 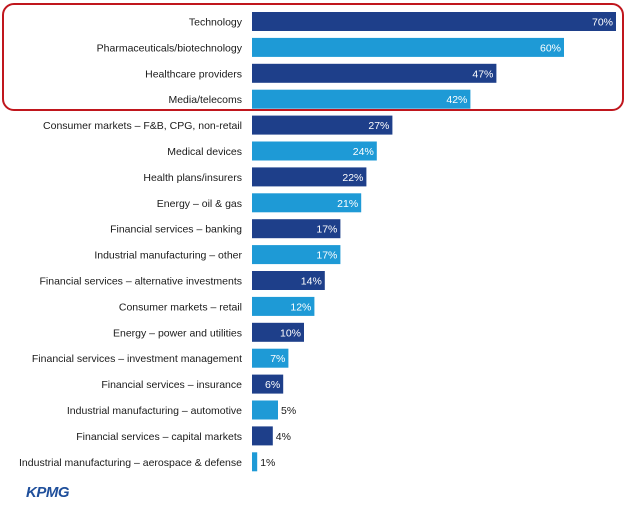 What do you see at coordinates (290, 333) in the screenshot?
I see `value-label: 10%` at bounding box center [290, 333].